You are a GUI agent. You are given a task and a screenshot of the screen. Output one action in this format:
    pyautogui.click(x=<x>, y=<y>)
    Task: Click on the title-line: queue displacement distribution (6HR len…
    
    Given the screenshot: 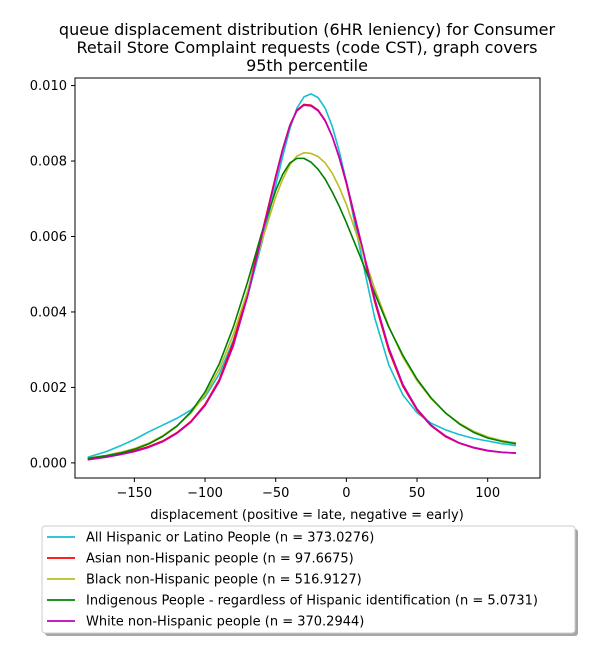 What is the action you would take?
    pyautogui.click(x=307, y=29)
    